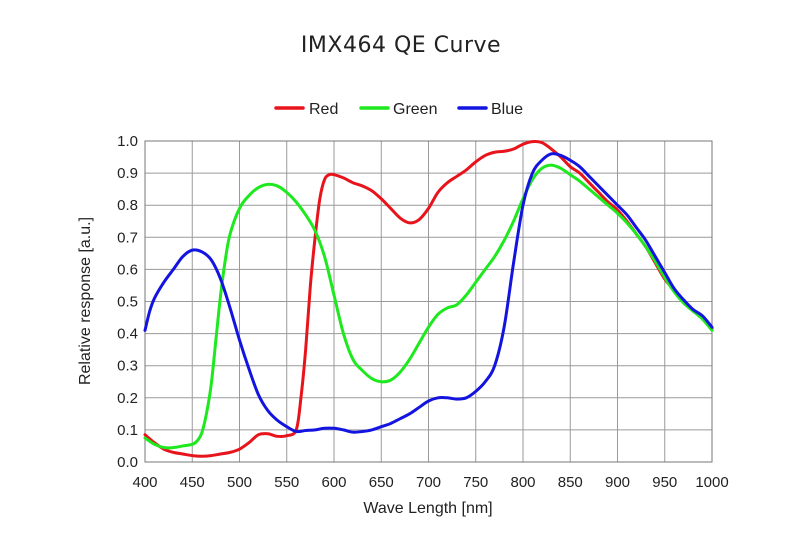  I want to click on y-tick-label: 1.0, so click(127, 141).